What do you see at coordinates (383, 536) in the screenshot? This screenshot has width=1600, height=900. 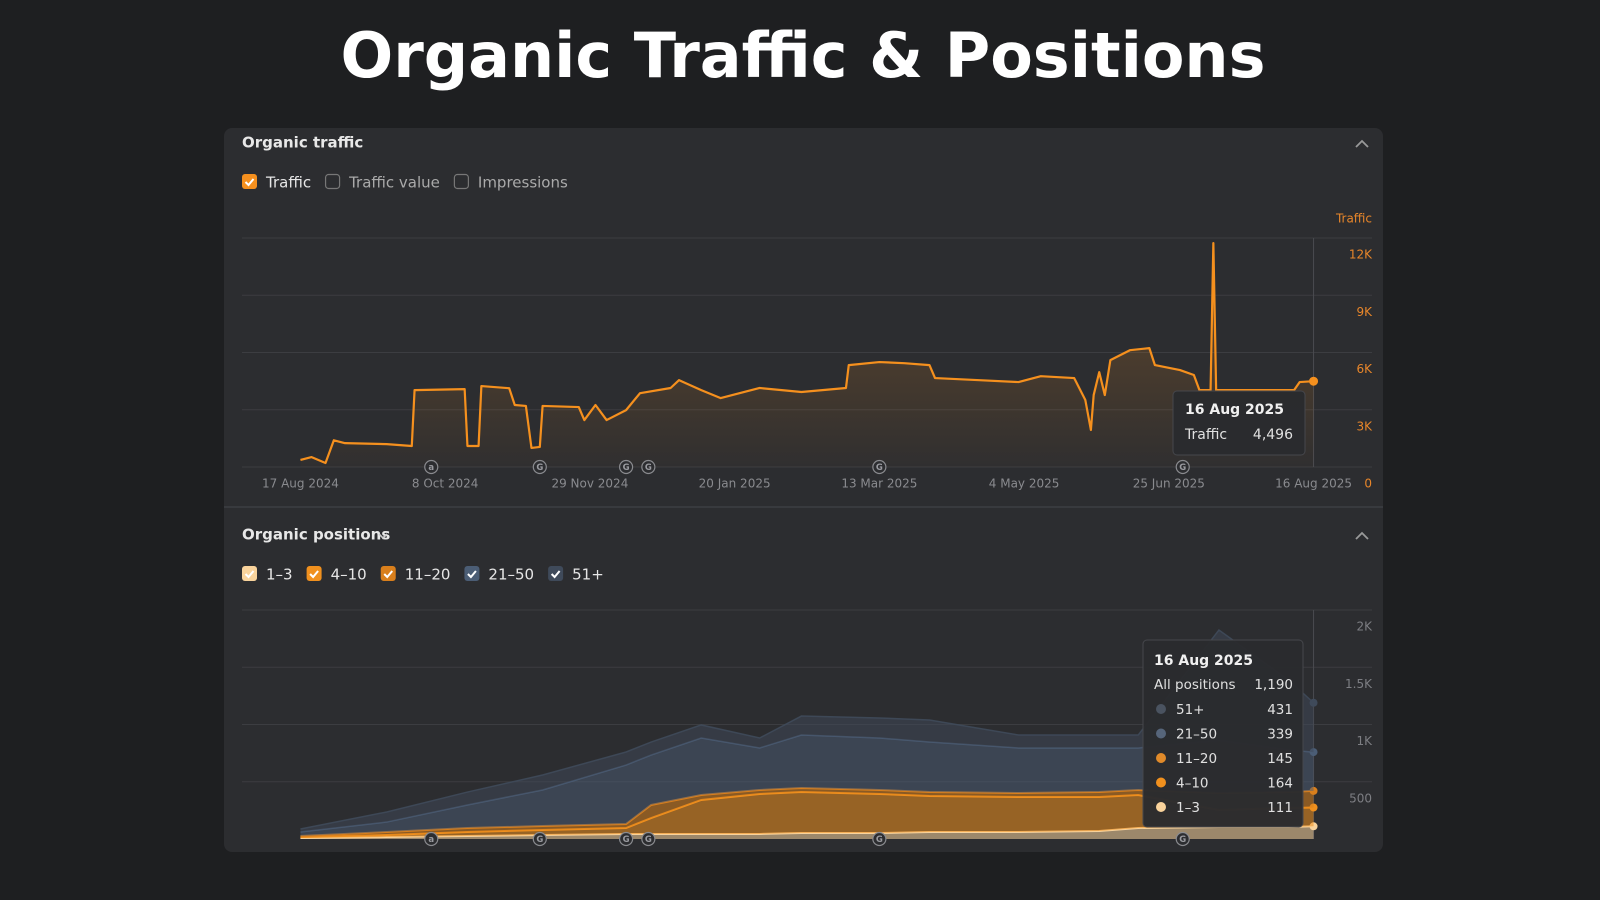 I see `dropdown-chevron` at bounding box center [383, 536].